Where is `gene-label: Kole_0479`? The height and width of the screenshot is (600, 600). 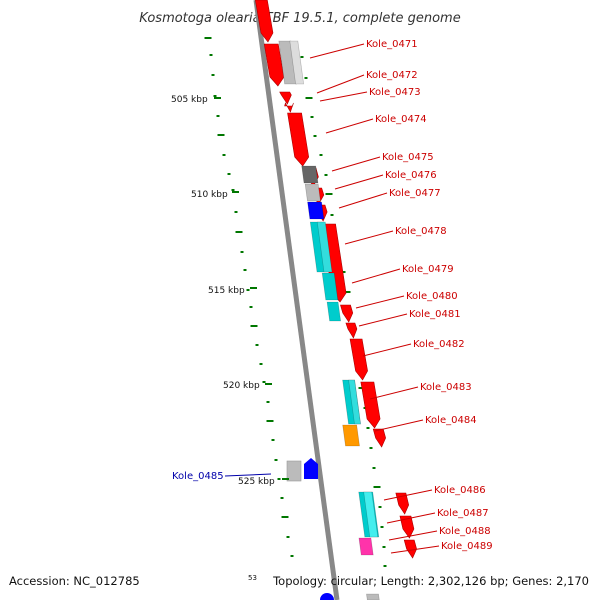
gene-label: Kole_0479 is located at coordinates (428, 269).